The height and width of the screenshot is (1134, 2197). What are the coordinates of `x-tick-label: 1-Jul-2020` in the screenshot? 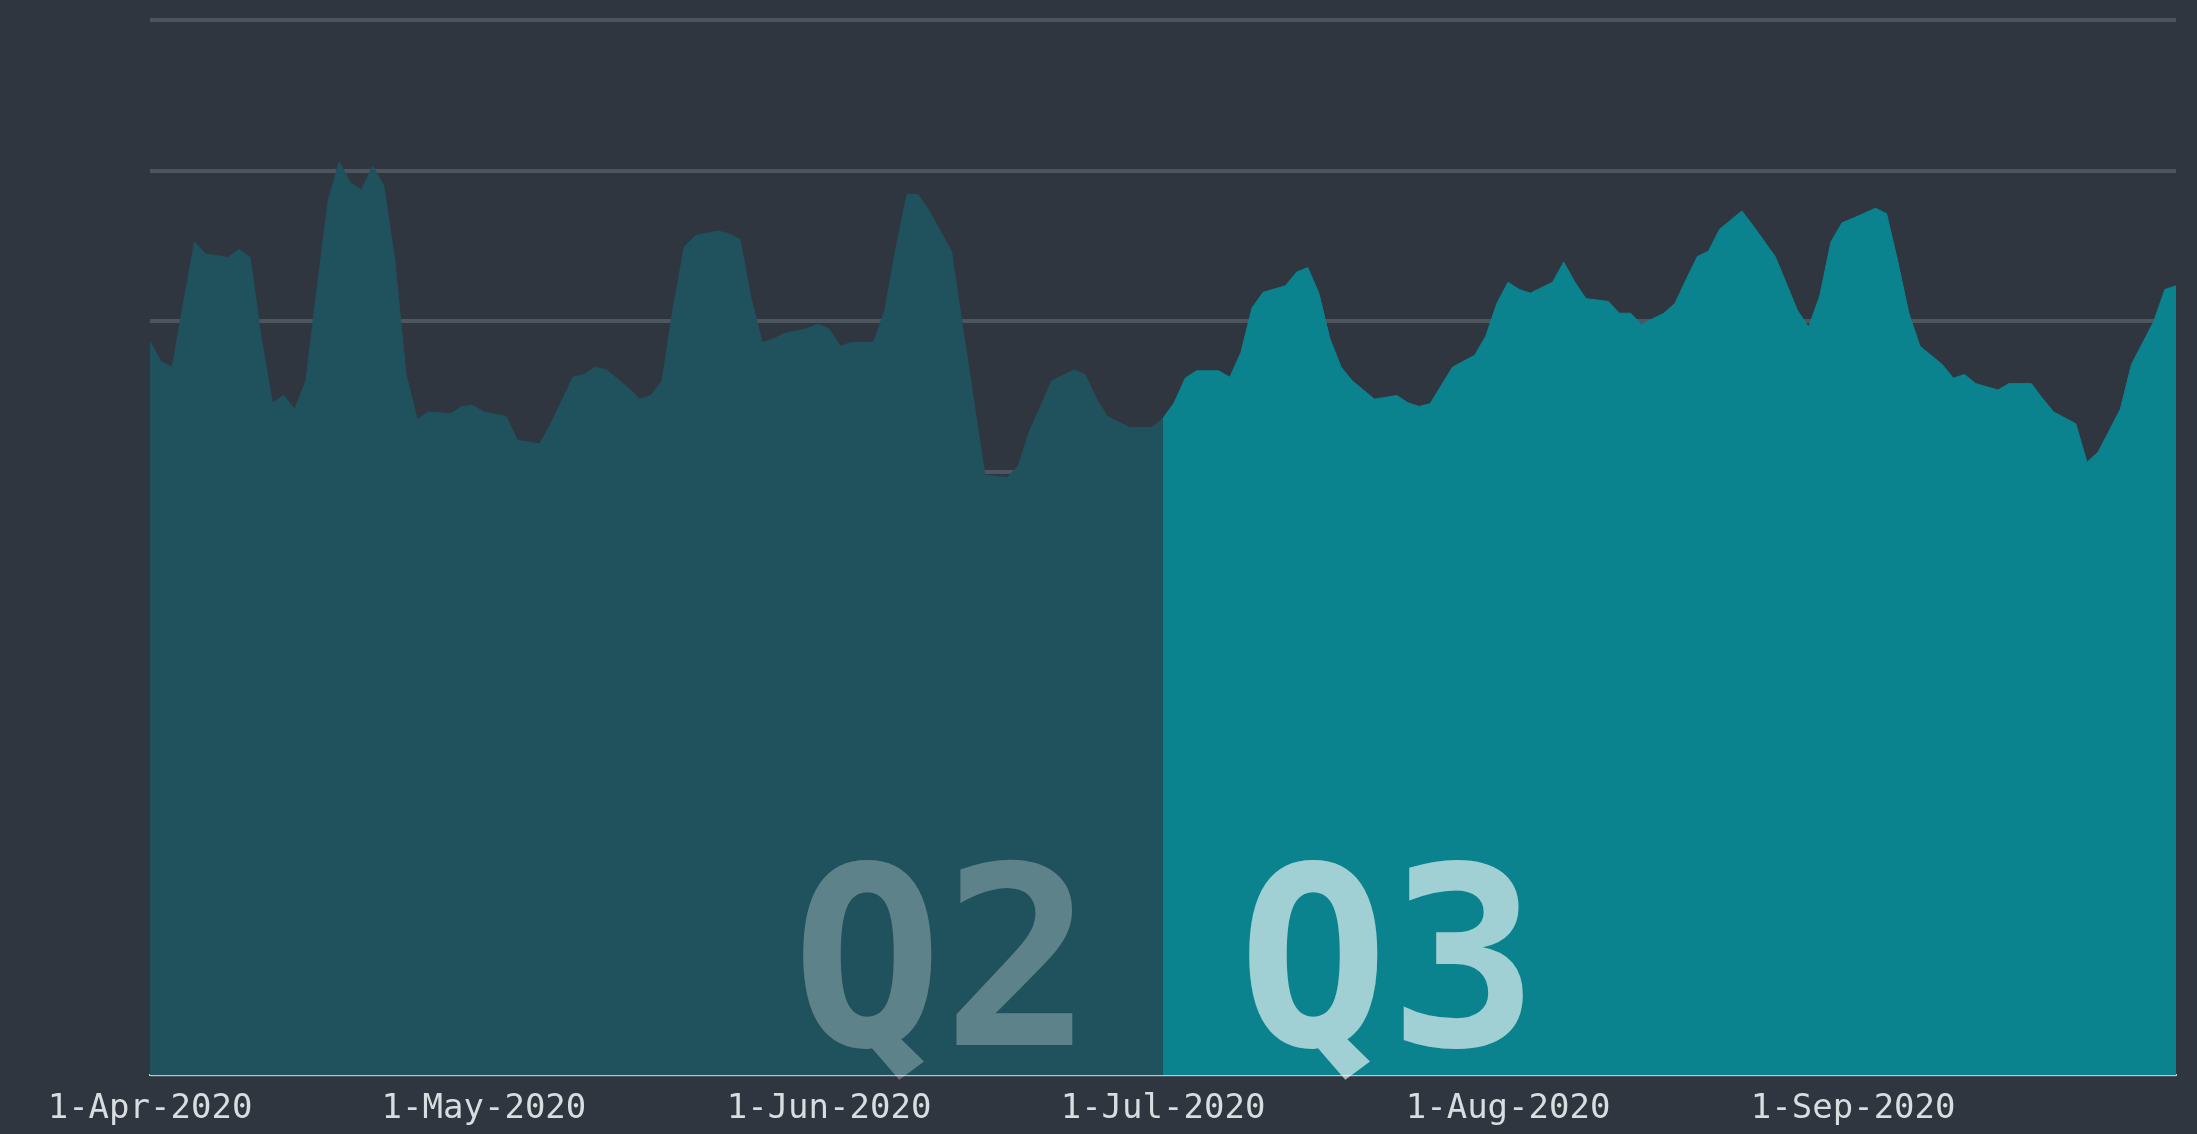 It's located at (1163, 1106).